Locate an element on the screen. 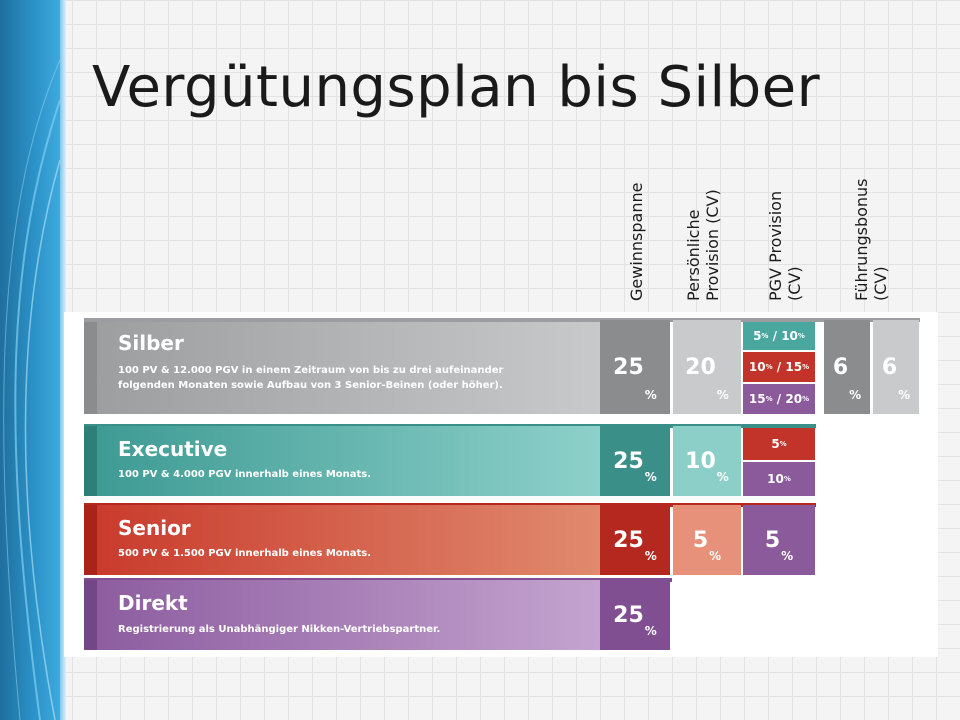 The width and height of the screenshot is (960, 720). tier-direkt is located at coordinates (342, 615).